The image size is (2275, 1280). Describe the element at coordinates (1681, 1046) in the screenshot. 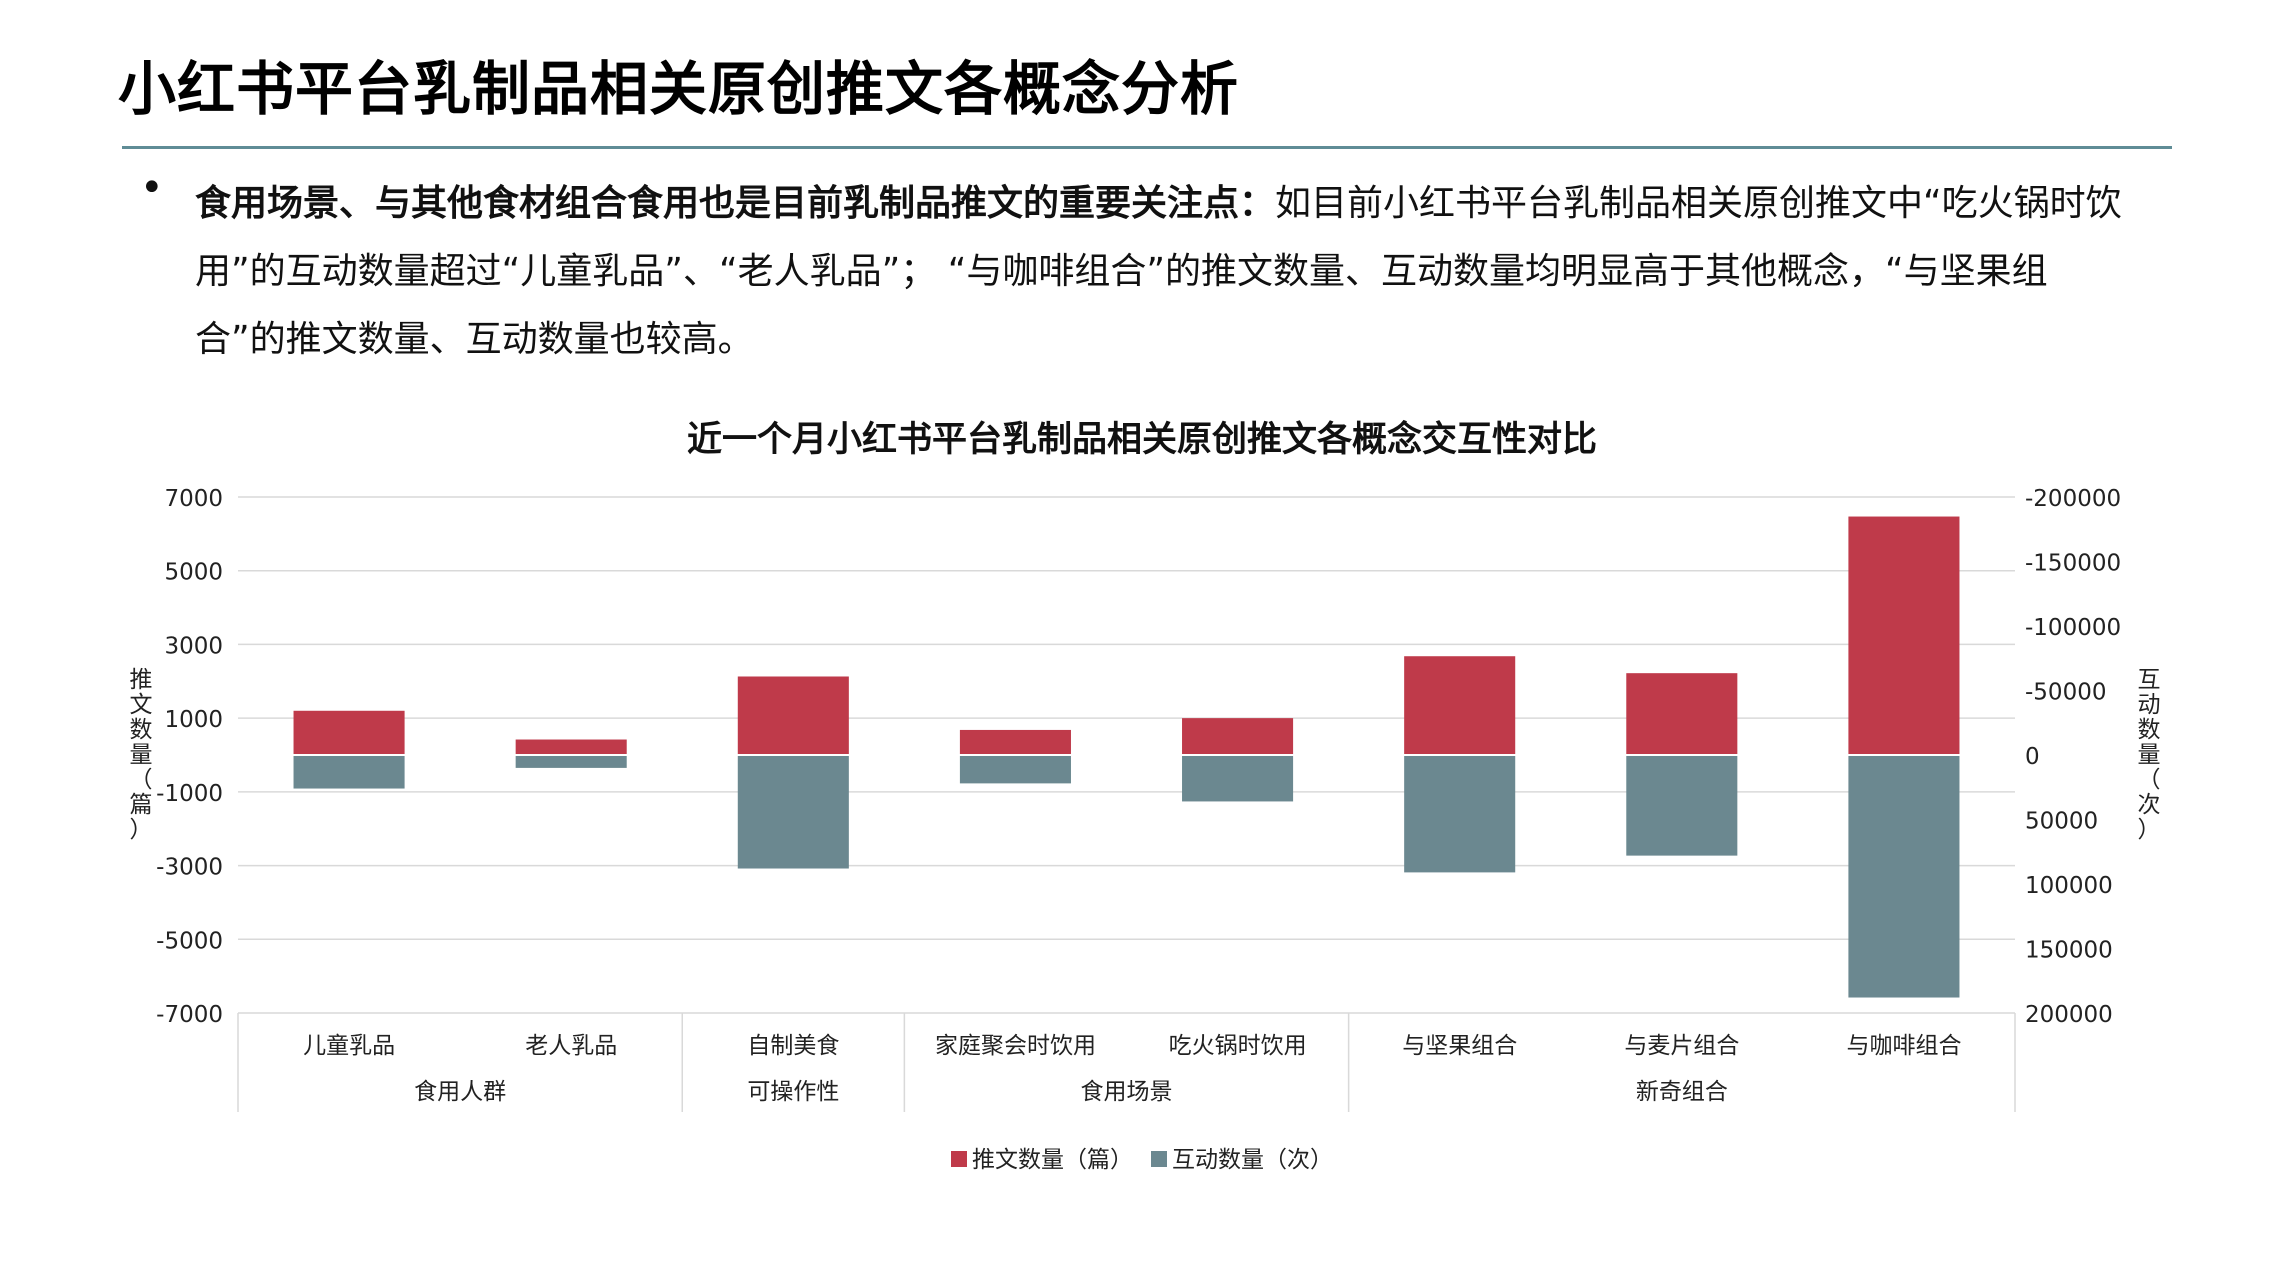

I see `x-category-label: 与麦片组合` at that location.